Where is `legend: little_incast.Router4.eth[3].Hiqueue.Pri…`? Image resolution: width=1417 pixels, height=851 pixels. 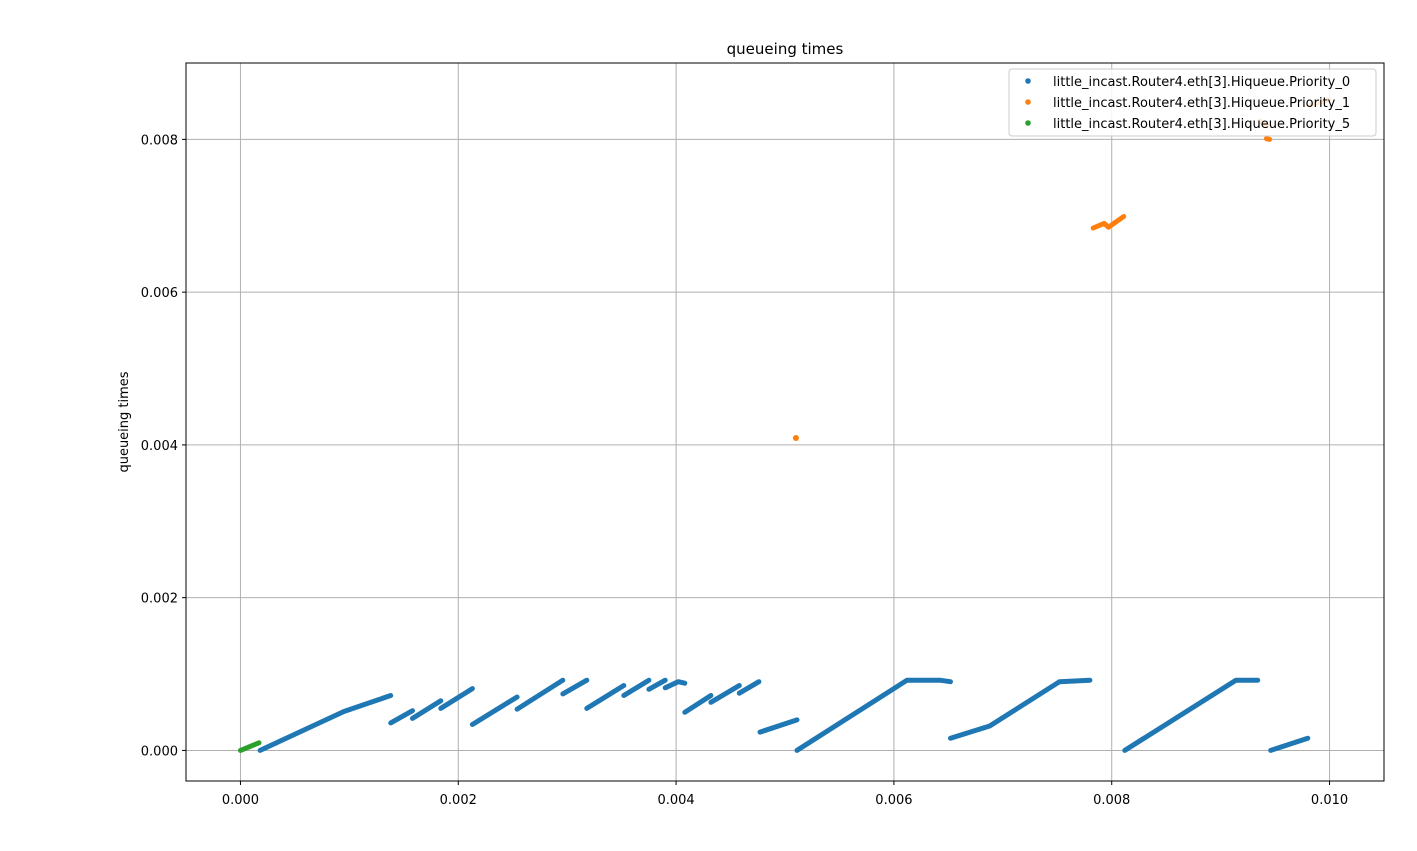
legend: little_incast.Router4.eth[3].Hiqueue.Pri… is located at coordinates (1192, 102).